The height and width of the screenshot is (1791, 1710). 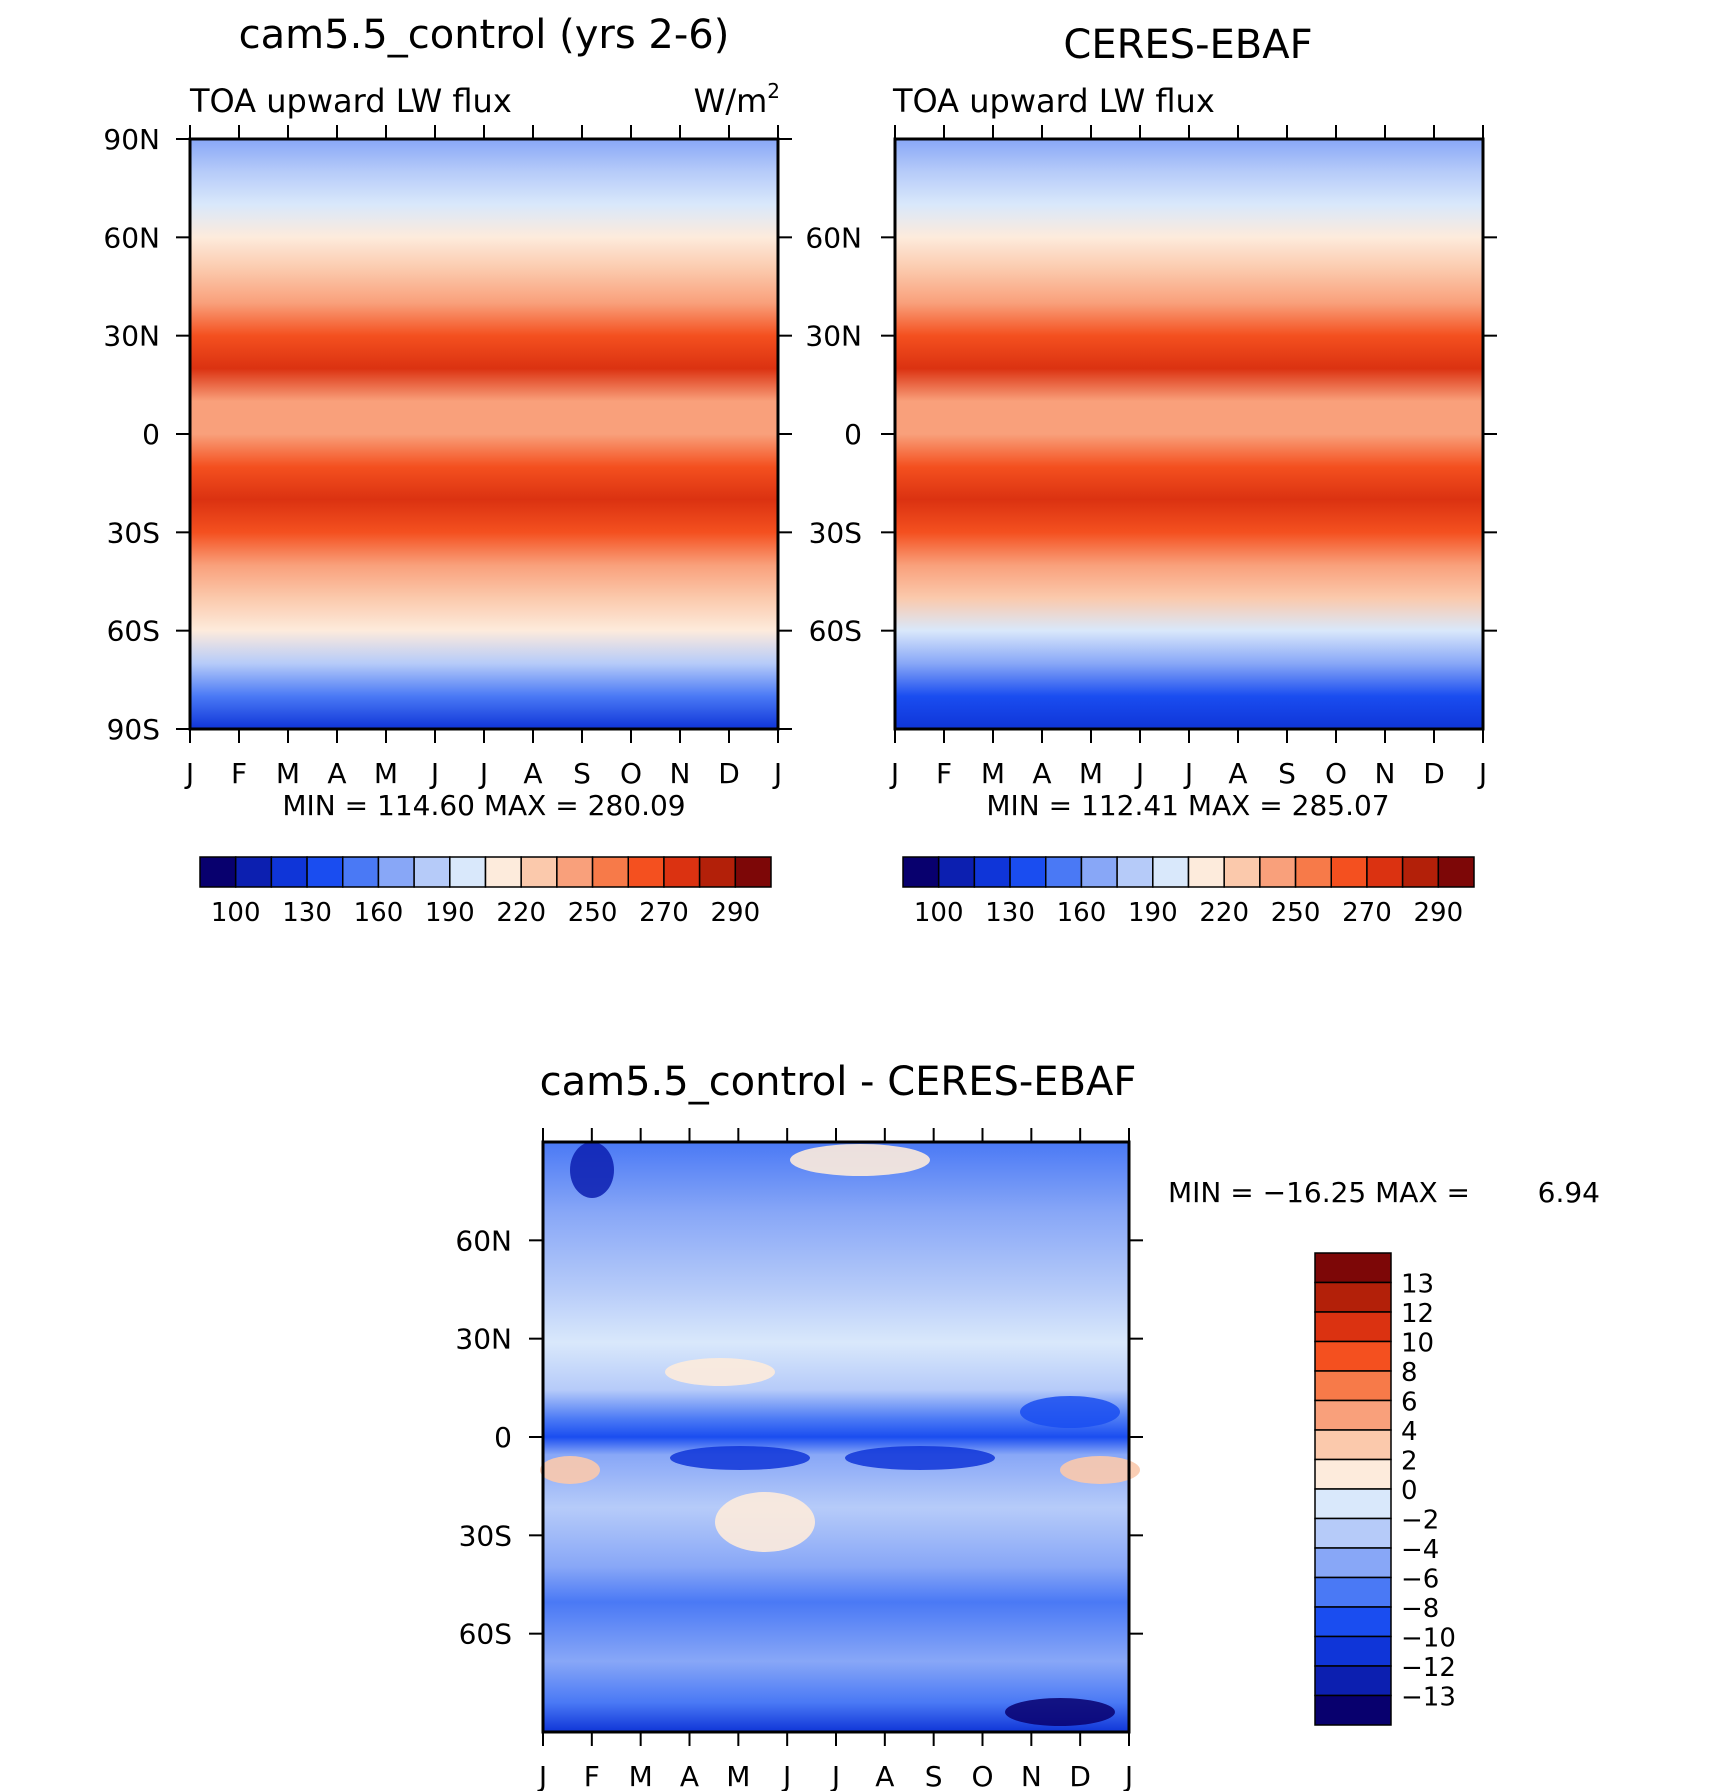 What do you see at coordinates (1409, 1462) in the screenshot?
I see `difference-colorbar-label: 2` at bounding box center [1409, 1462].